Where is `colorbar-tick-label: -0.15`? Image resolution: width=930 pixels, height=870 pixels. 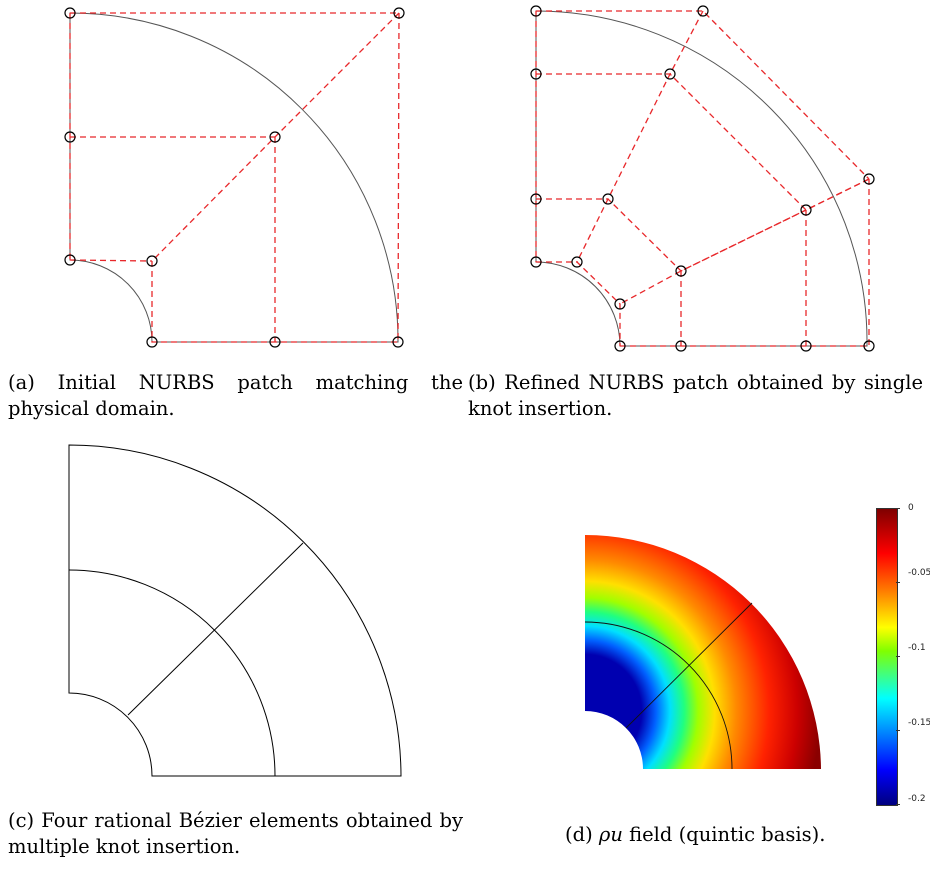 colorbar-tick-label: -0.15 is located at coordinates (919, 723).